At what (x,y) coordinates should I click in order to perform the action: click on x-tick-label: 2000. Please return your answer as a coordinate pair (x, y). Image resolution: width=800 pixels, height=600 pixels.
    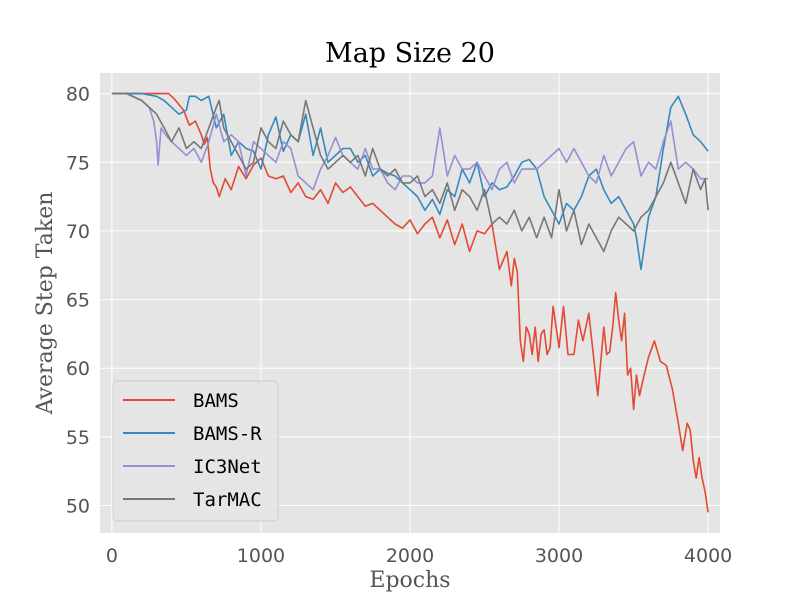
    Looking at the image, I should click on (410, 556).